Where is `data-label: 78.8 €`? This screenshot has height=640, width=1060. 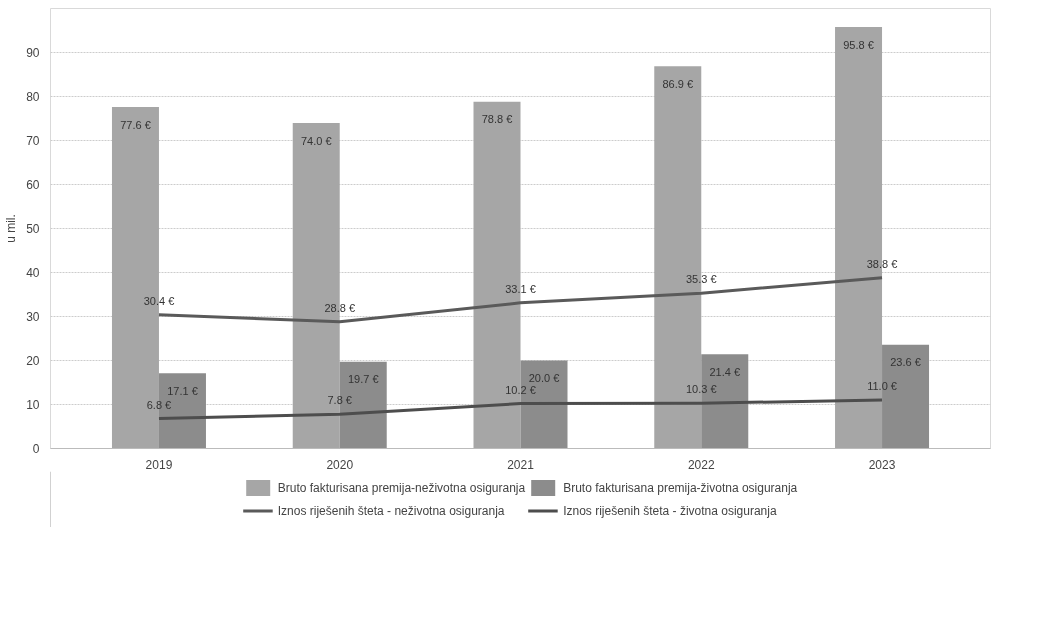
data-label: 78.8 € is located at coordinates (497, 119).